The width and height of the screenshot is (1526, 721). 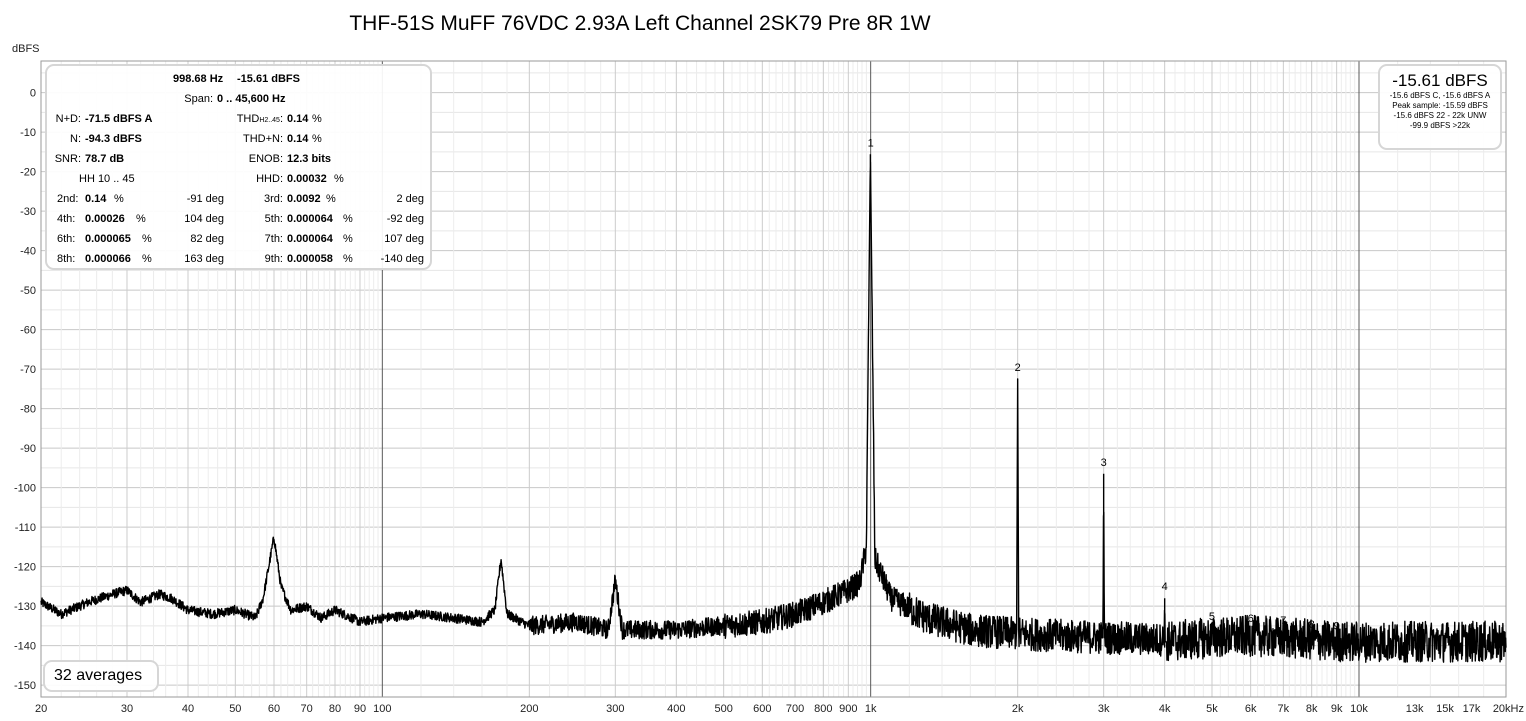 I want to click on hhd-pct-unit: %, so click(x=339, y=179).